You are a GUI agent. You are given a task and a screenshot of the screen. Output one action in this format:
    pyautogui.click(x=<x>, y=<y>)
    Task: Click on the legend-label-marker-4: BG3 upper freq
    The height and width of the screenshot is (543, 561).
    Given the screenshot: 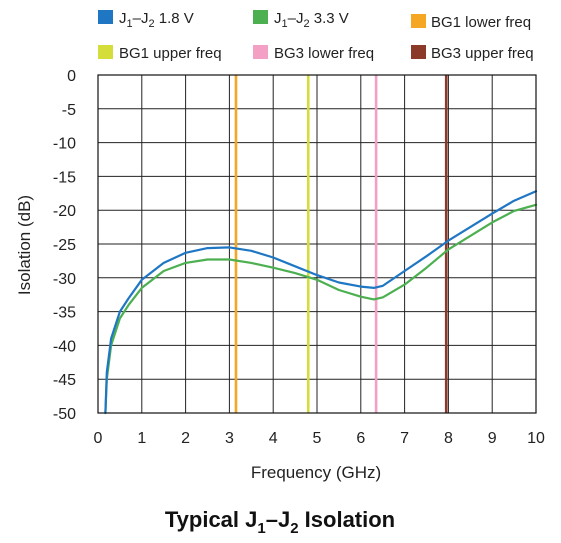 What is the action you would take?
    pyautogui.click(x=482, y=53)
    